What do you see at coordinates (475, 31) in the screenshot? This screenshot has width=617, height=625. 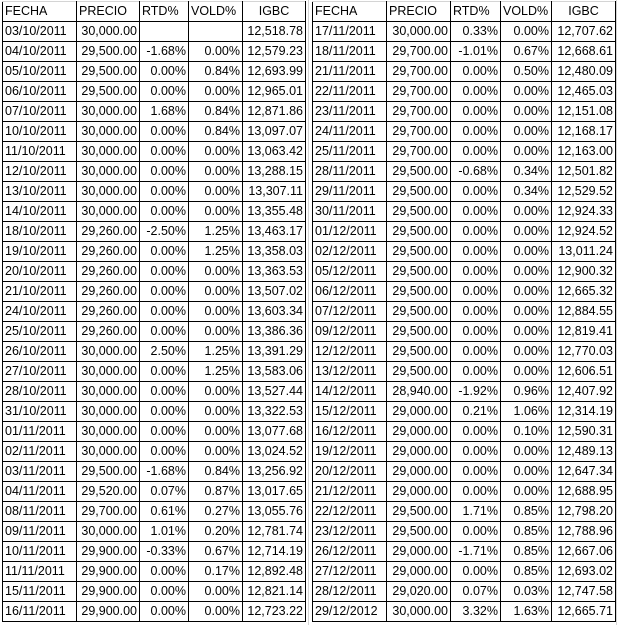 I see `cell-rtd: 0.33%` at bounding box center [475, 31].